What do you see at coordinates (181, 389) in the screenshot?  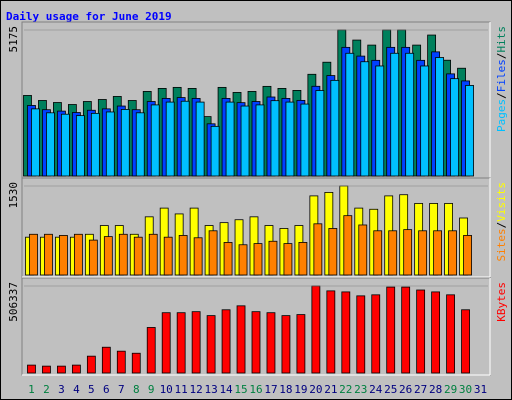 I see `x-tick-label: 11` at bounding box center [181, 389].